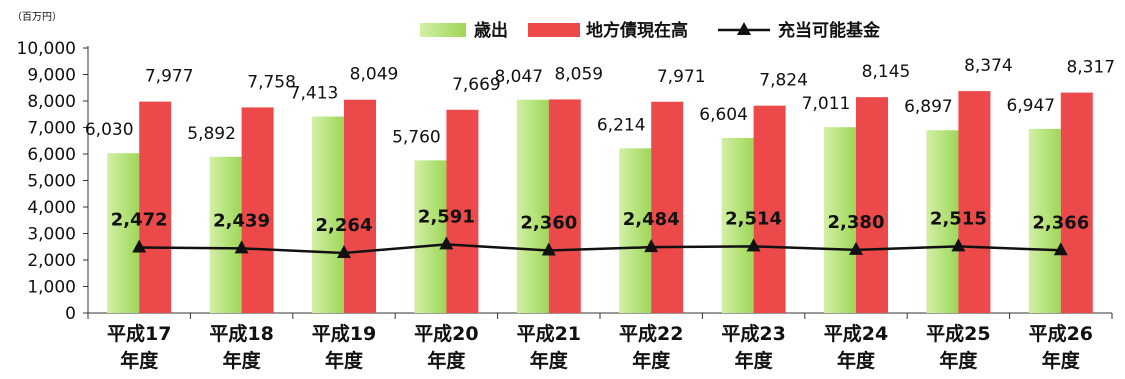  Describe the element at coordinates (51, 102) in the screenshot. I see `y-tick-label: 8,000` at that location.